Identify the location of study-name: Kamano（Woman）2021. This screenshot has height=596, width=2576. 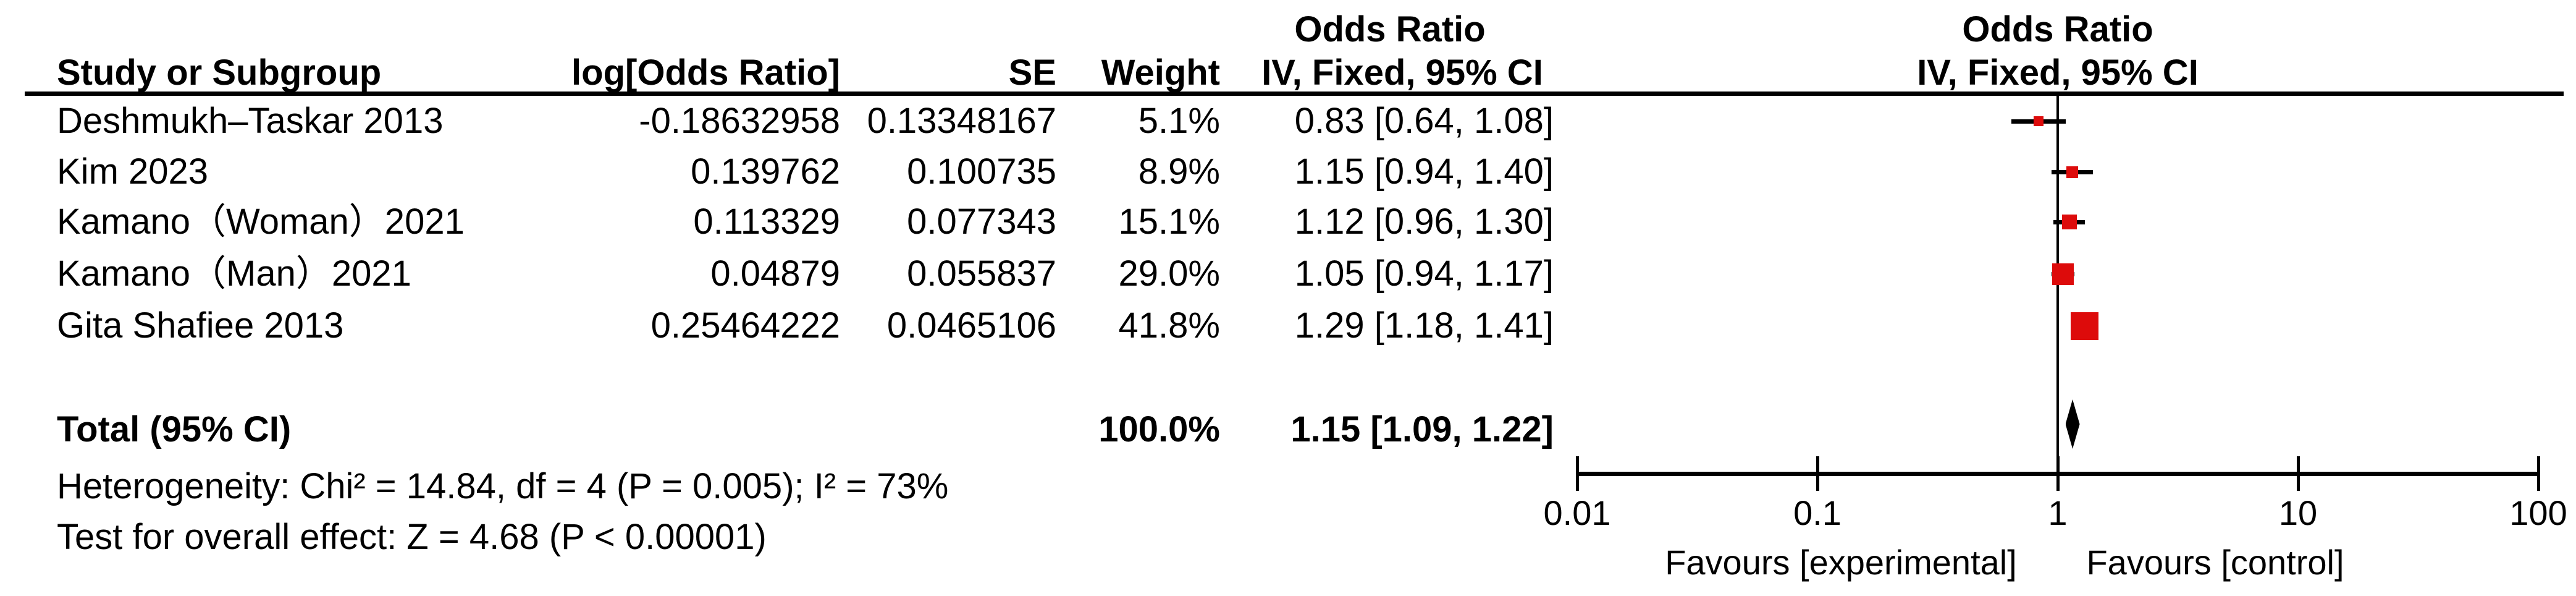
(261, 222).